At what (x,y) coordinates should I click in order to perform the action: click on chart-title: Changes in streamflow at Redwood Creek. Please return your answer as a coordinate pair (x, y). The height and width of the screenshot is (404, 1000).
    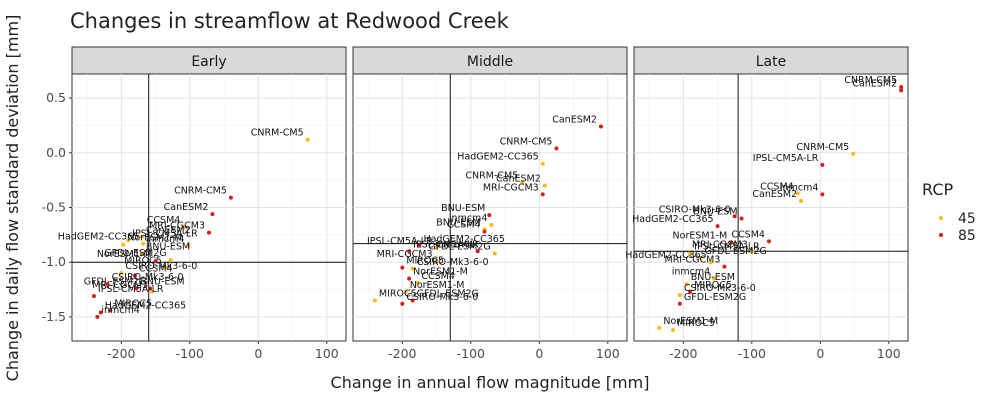
    Looking at the image, I should click on (290, 21).